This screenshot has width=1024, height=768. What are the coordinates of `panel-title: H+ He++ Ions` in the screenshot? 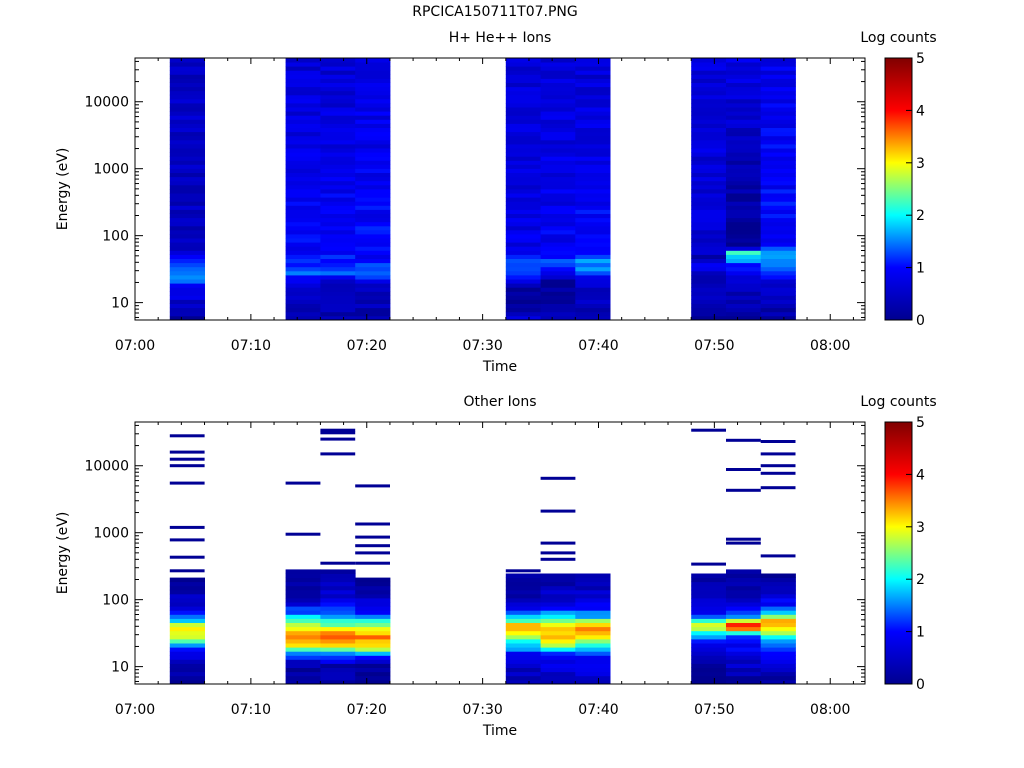 It's located at (500, 38).